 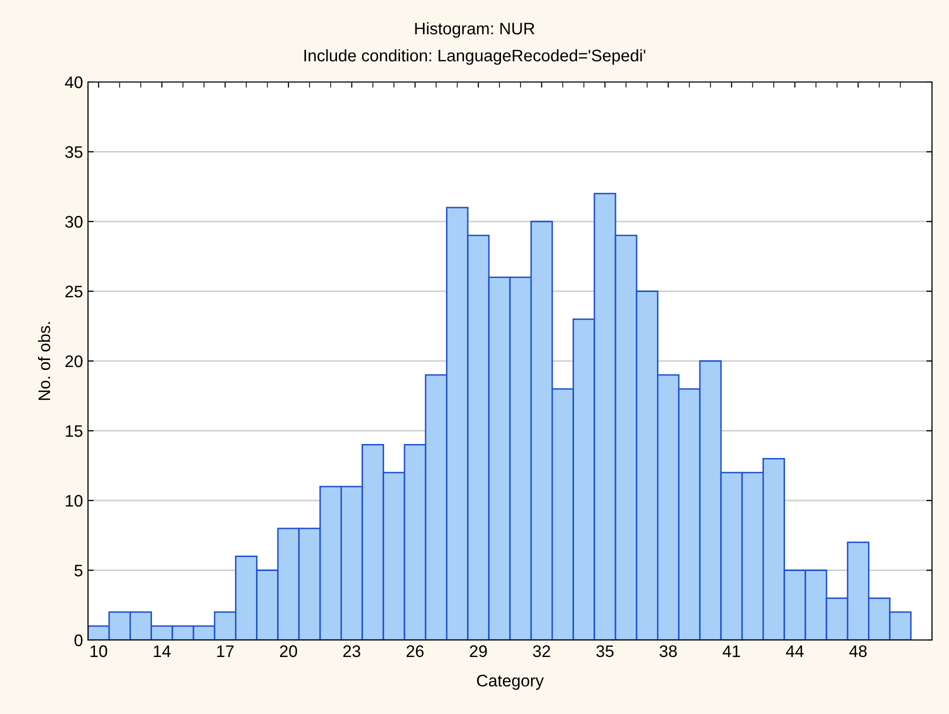 I want to click on y-axis-title: No. of obs., so click(x=44, y=361).